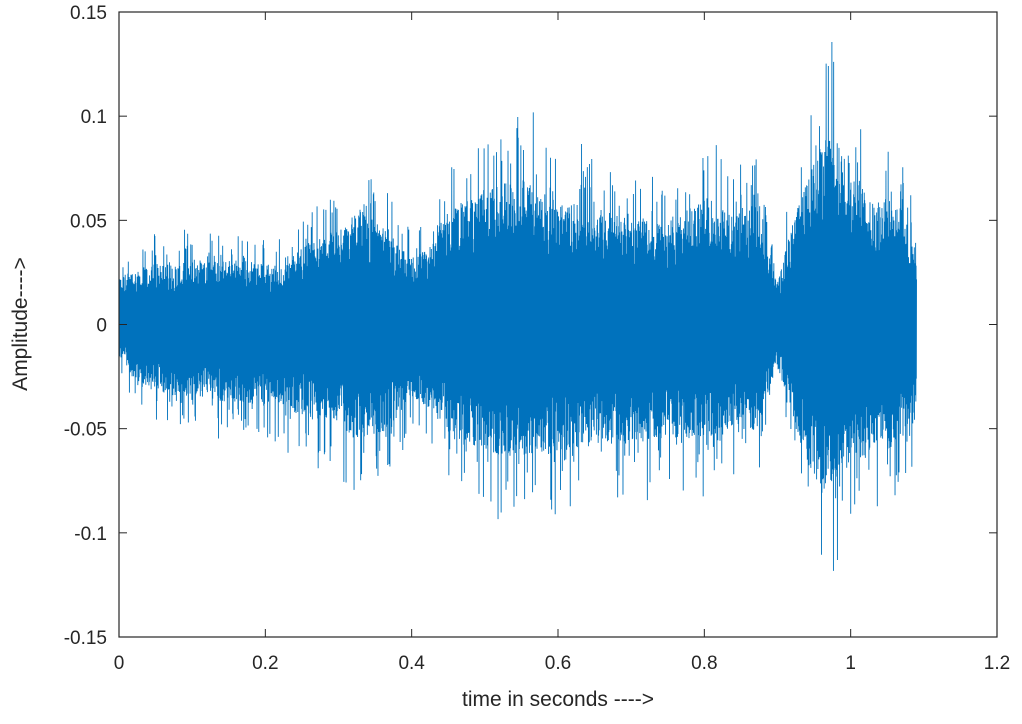 This screenshot has height=724, width=1022. Describe the element at coordinates (411, 663) in the screenshot. I see `x-tick-label: 0.4` at that location.